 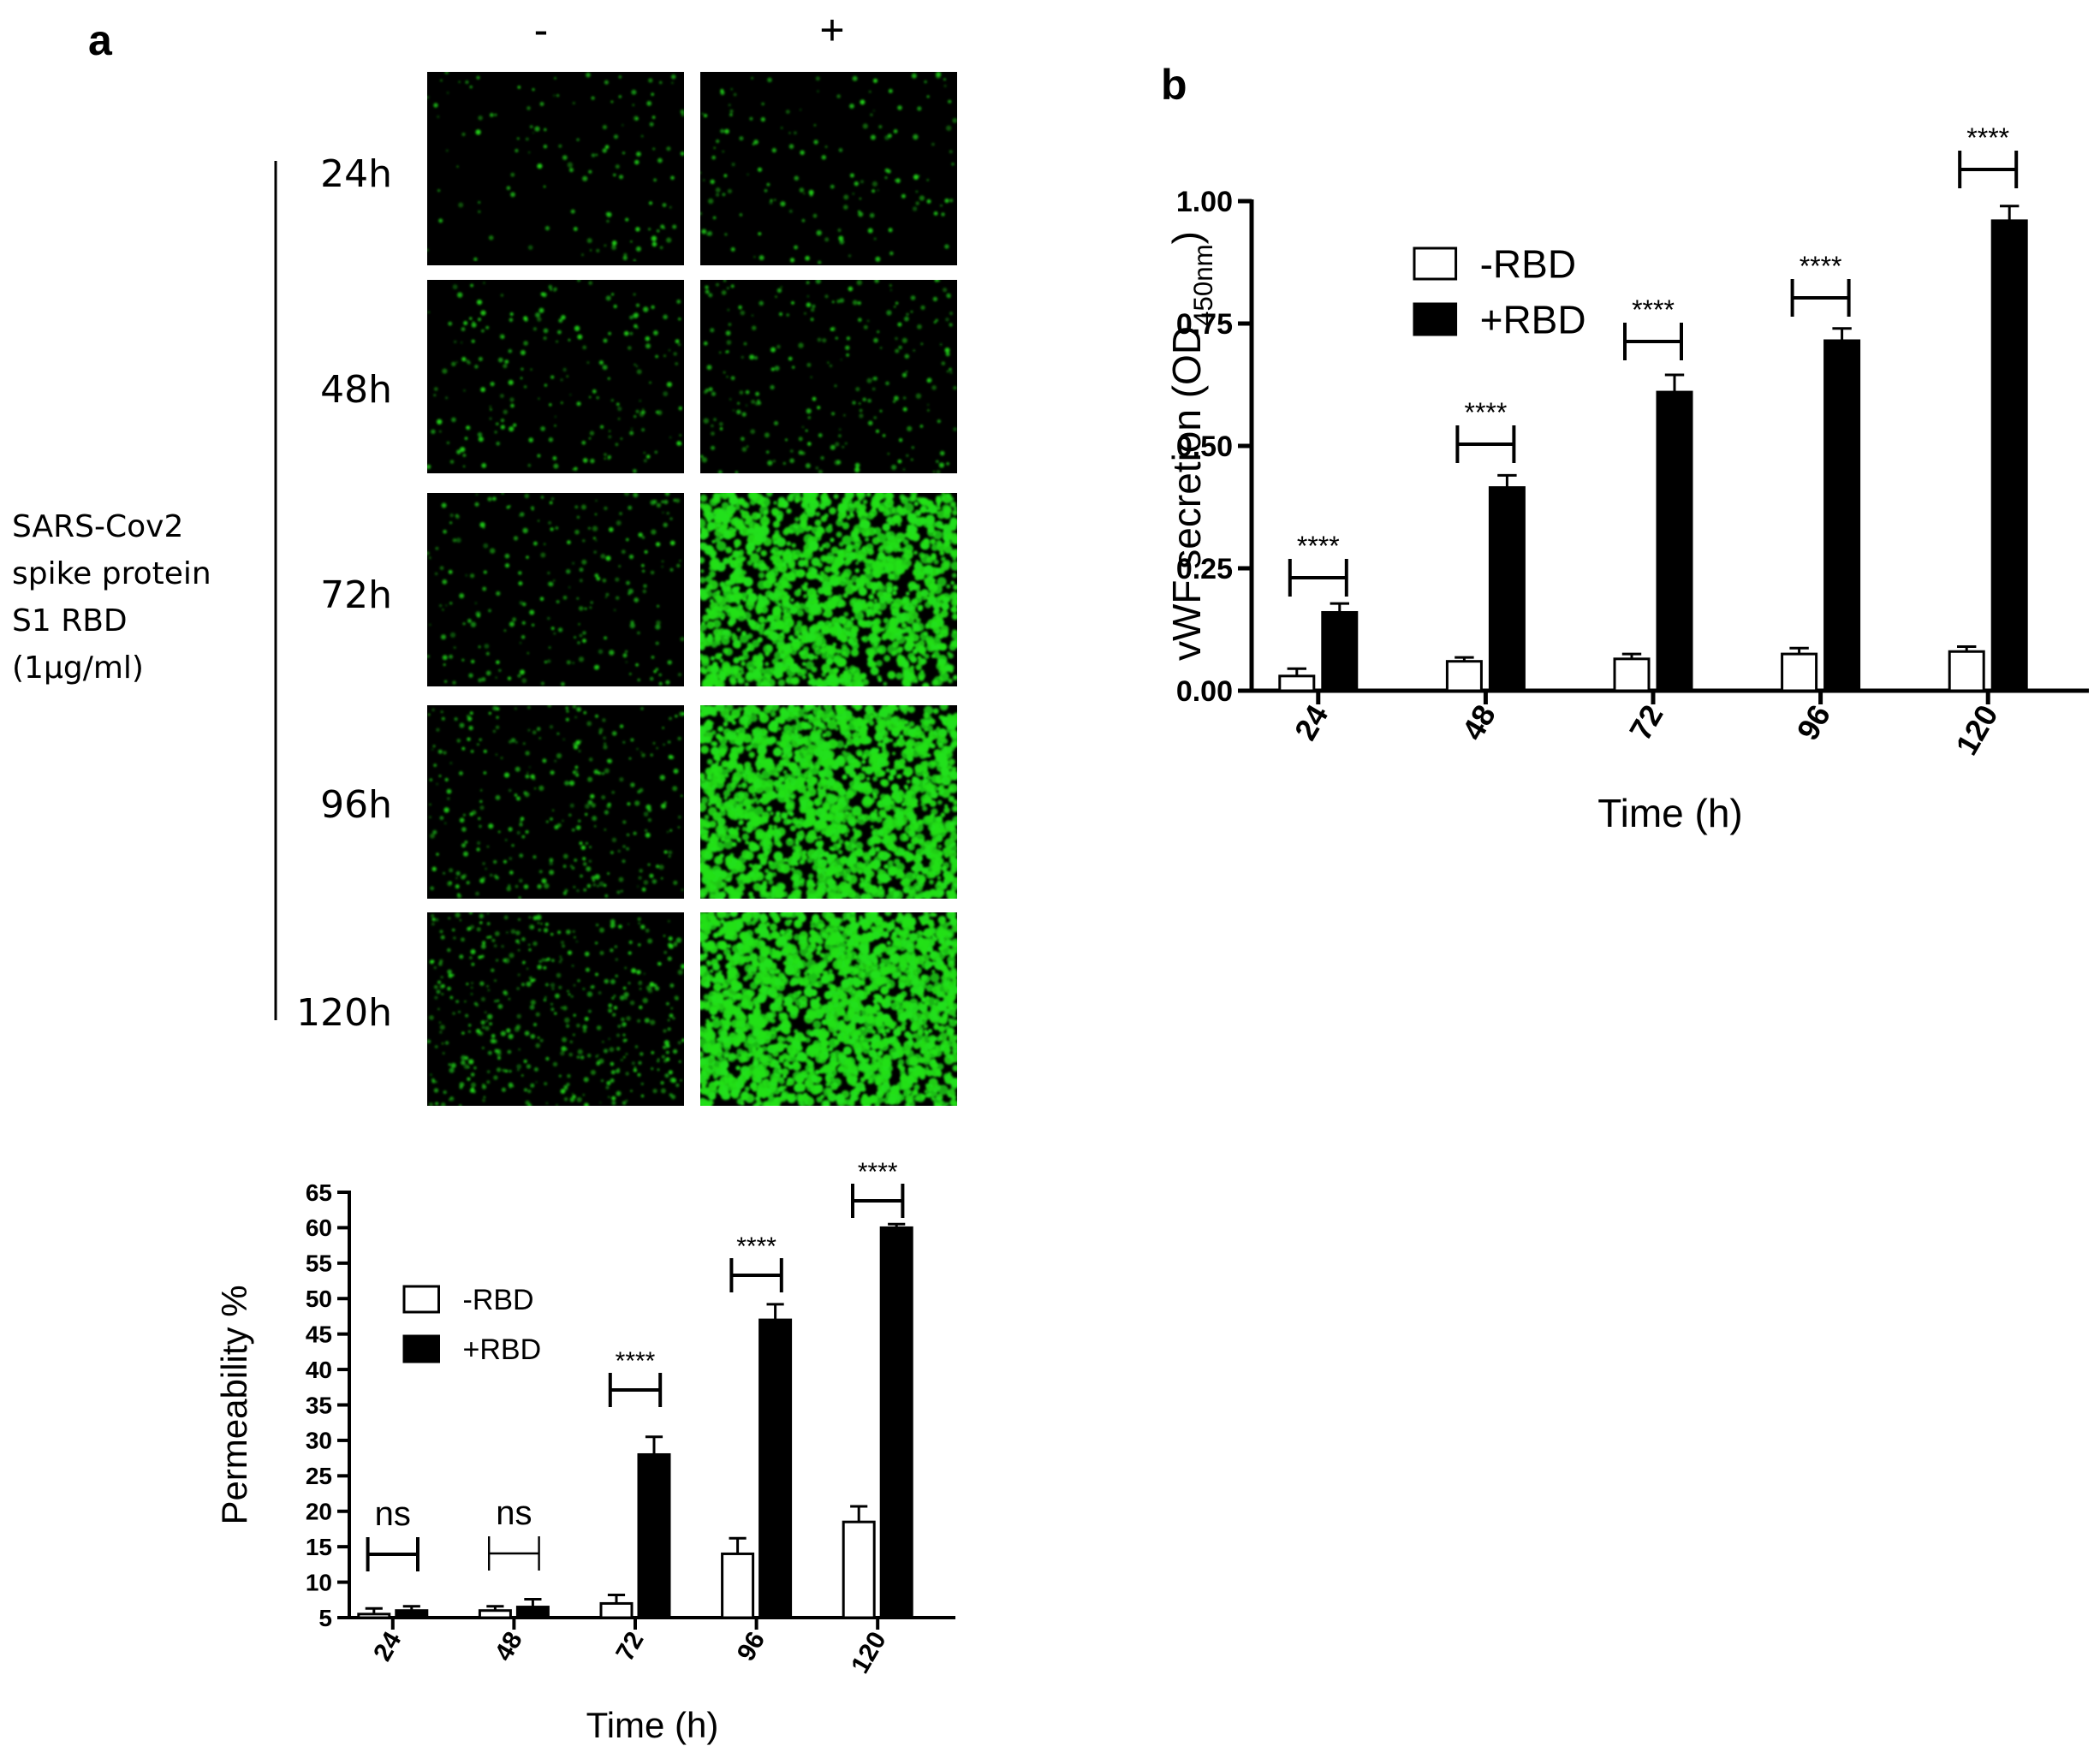 I want to click on y-tick-label: 55, so click(x=319, y=1263).